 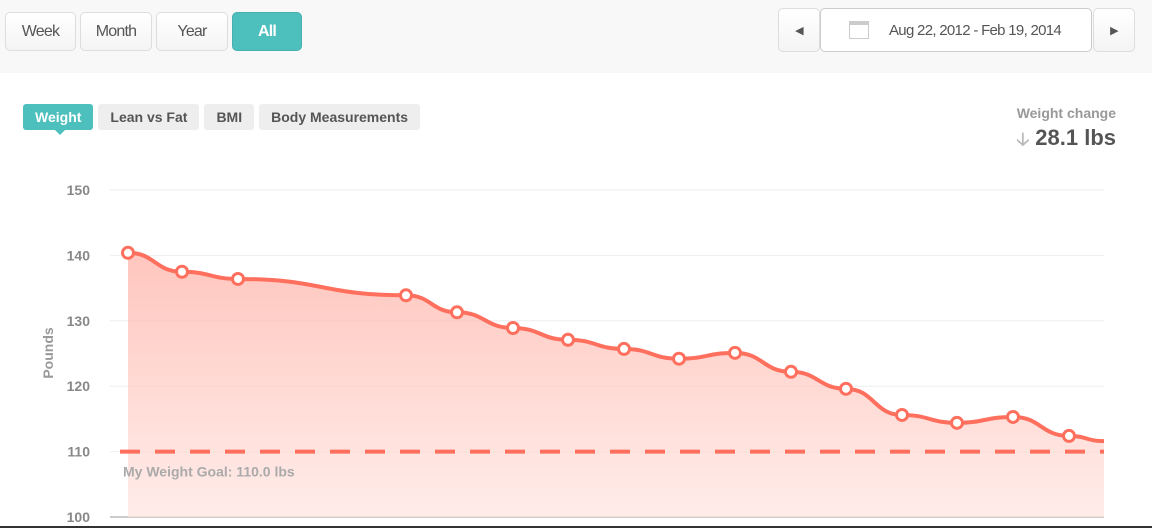 What do you see at coordinates (267, 31) in the screenshot?
I see `range-all-button: All` at bounding box center [267, 31].